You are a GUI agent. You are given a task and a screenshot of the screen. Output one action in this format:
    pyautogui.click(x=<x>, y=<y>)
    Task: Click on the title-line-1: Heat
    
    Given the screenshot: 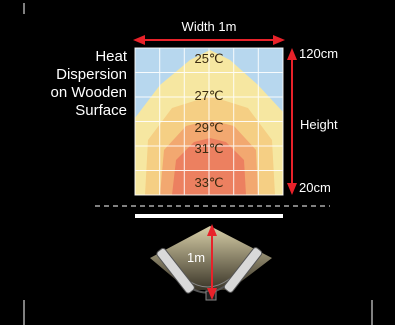 What is the action you would take?
    pyautogui.click(x=111, y=56)
    